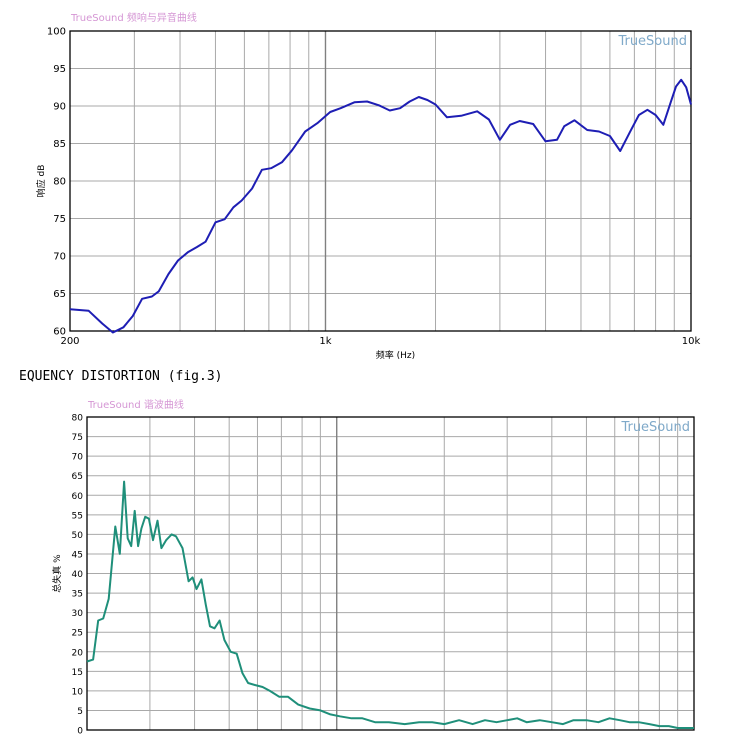 The height and width of the screenshot is (750, 750). What do you see at coordinates (121, 376) in the screenshot?
I see `figure-caption: EQUENCY DISTORTION (fig.3)` at bounding box center [121, 376].